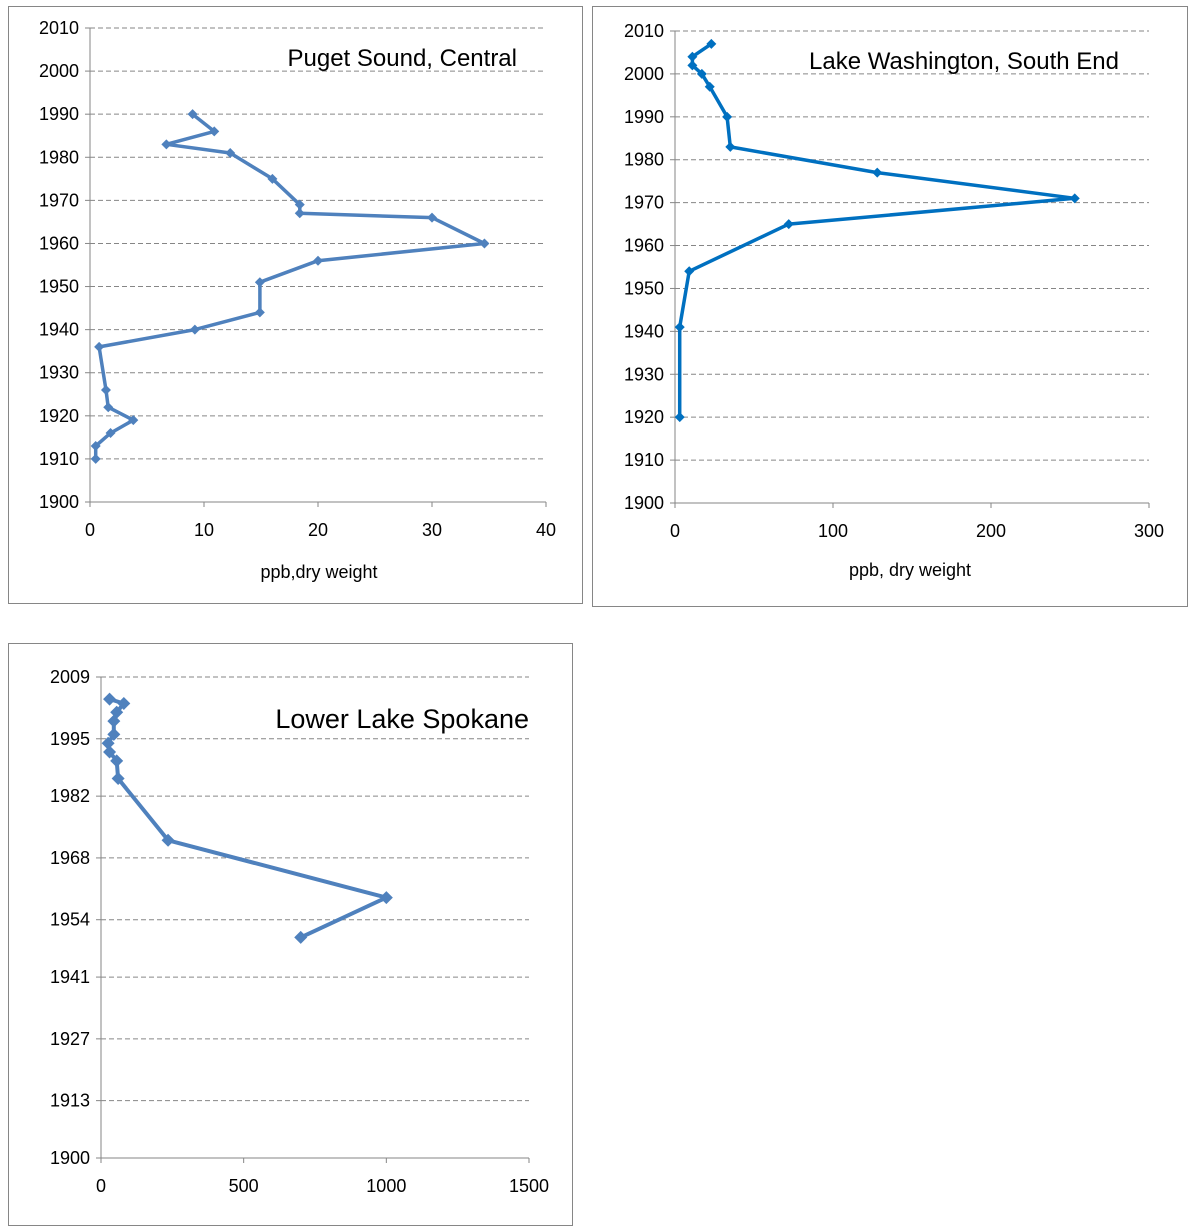 Image resolution: width=1188 pixels, height=1227 pixels. What do you see at coordinates (244, 1186) in the screenshot?
I see `x-tick-label: 500` at bounding box center [244, 1186].